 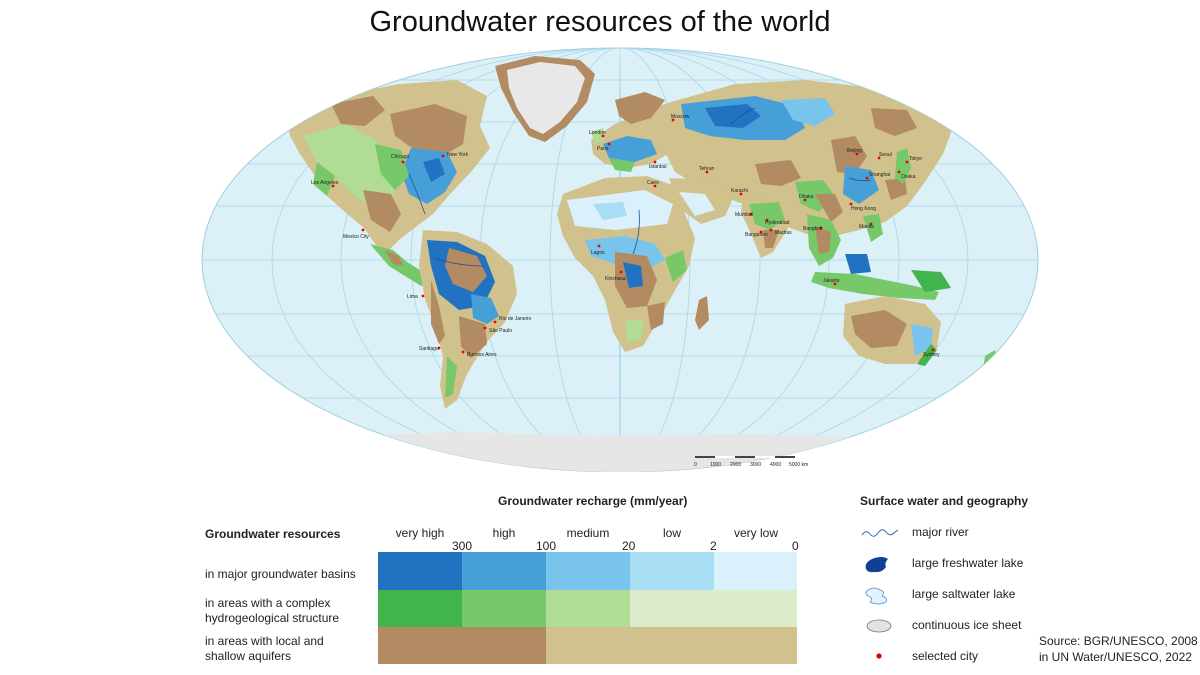 What do you see at coordinates (420, 608) in the screenshot?
I see `swatch-complex-very-high` at bounding box center [420, 608].